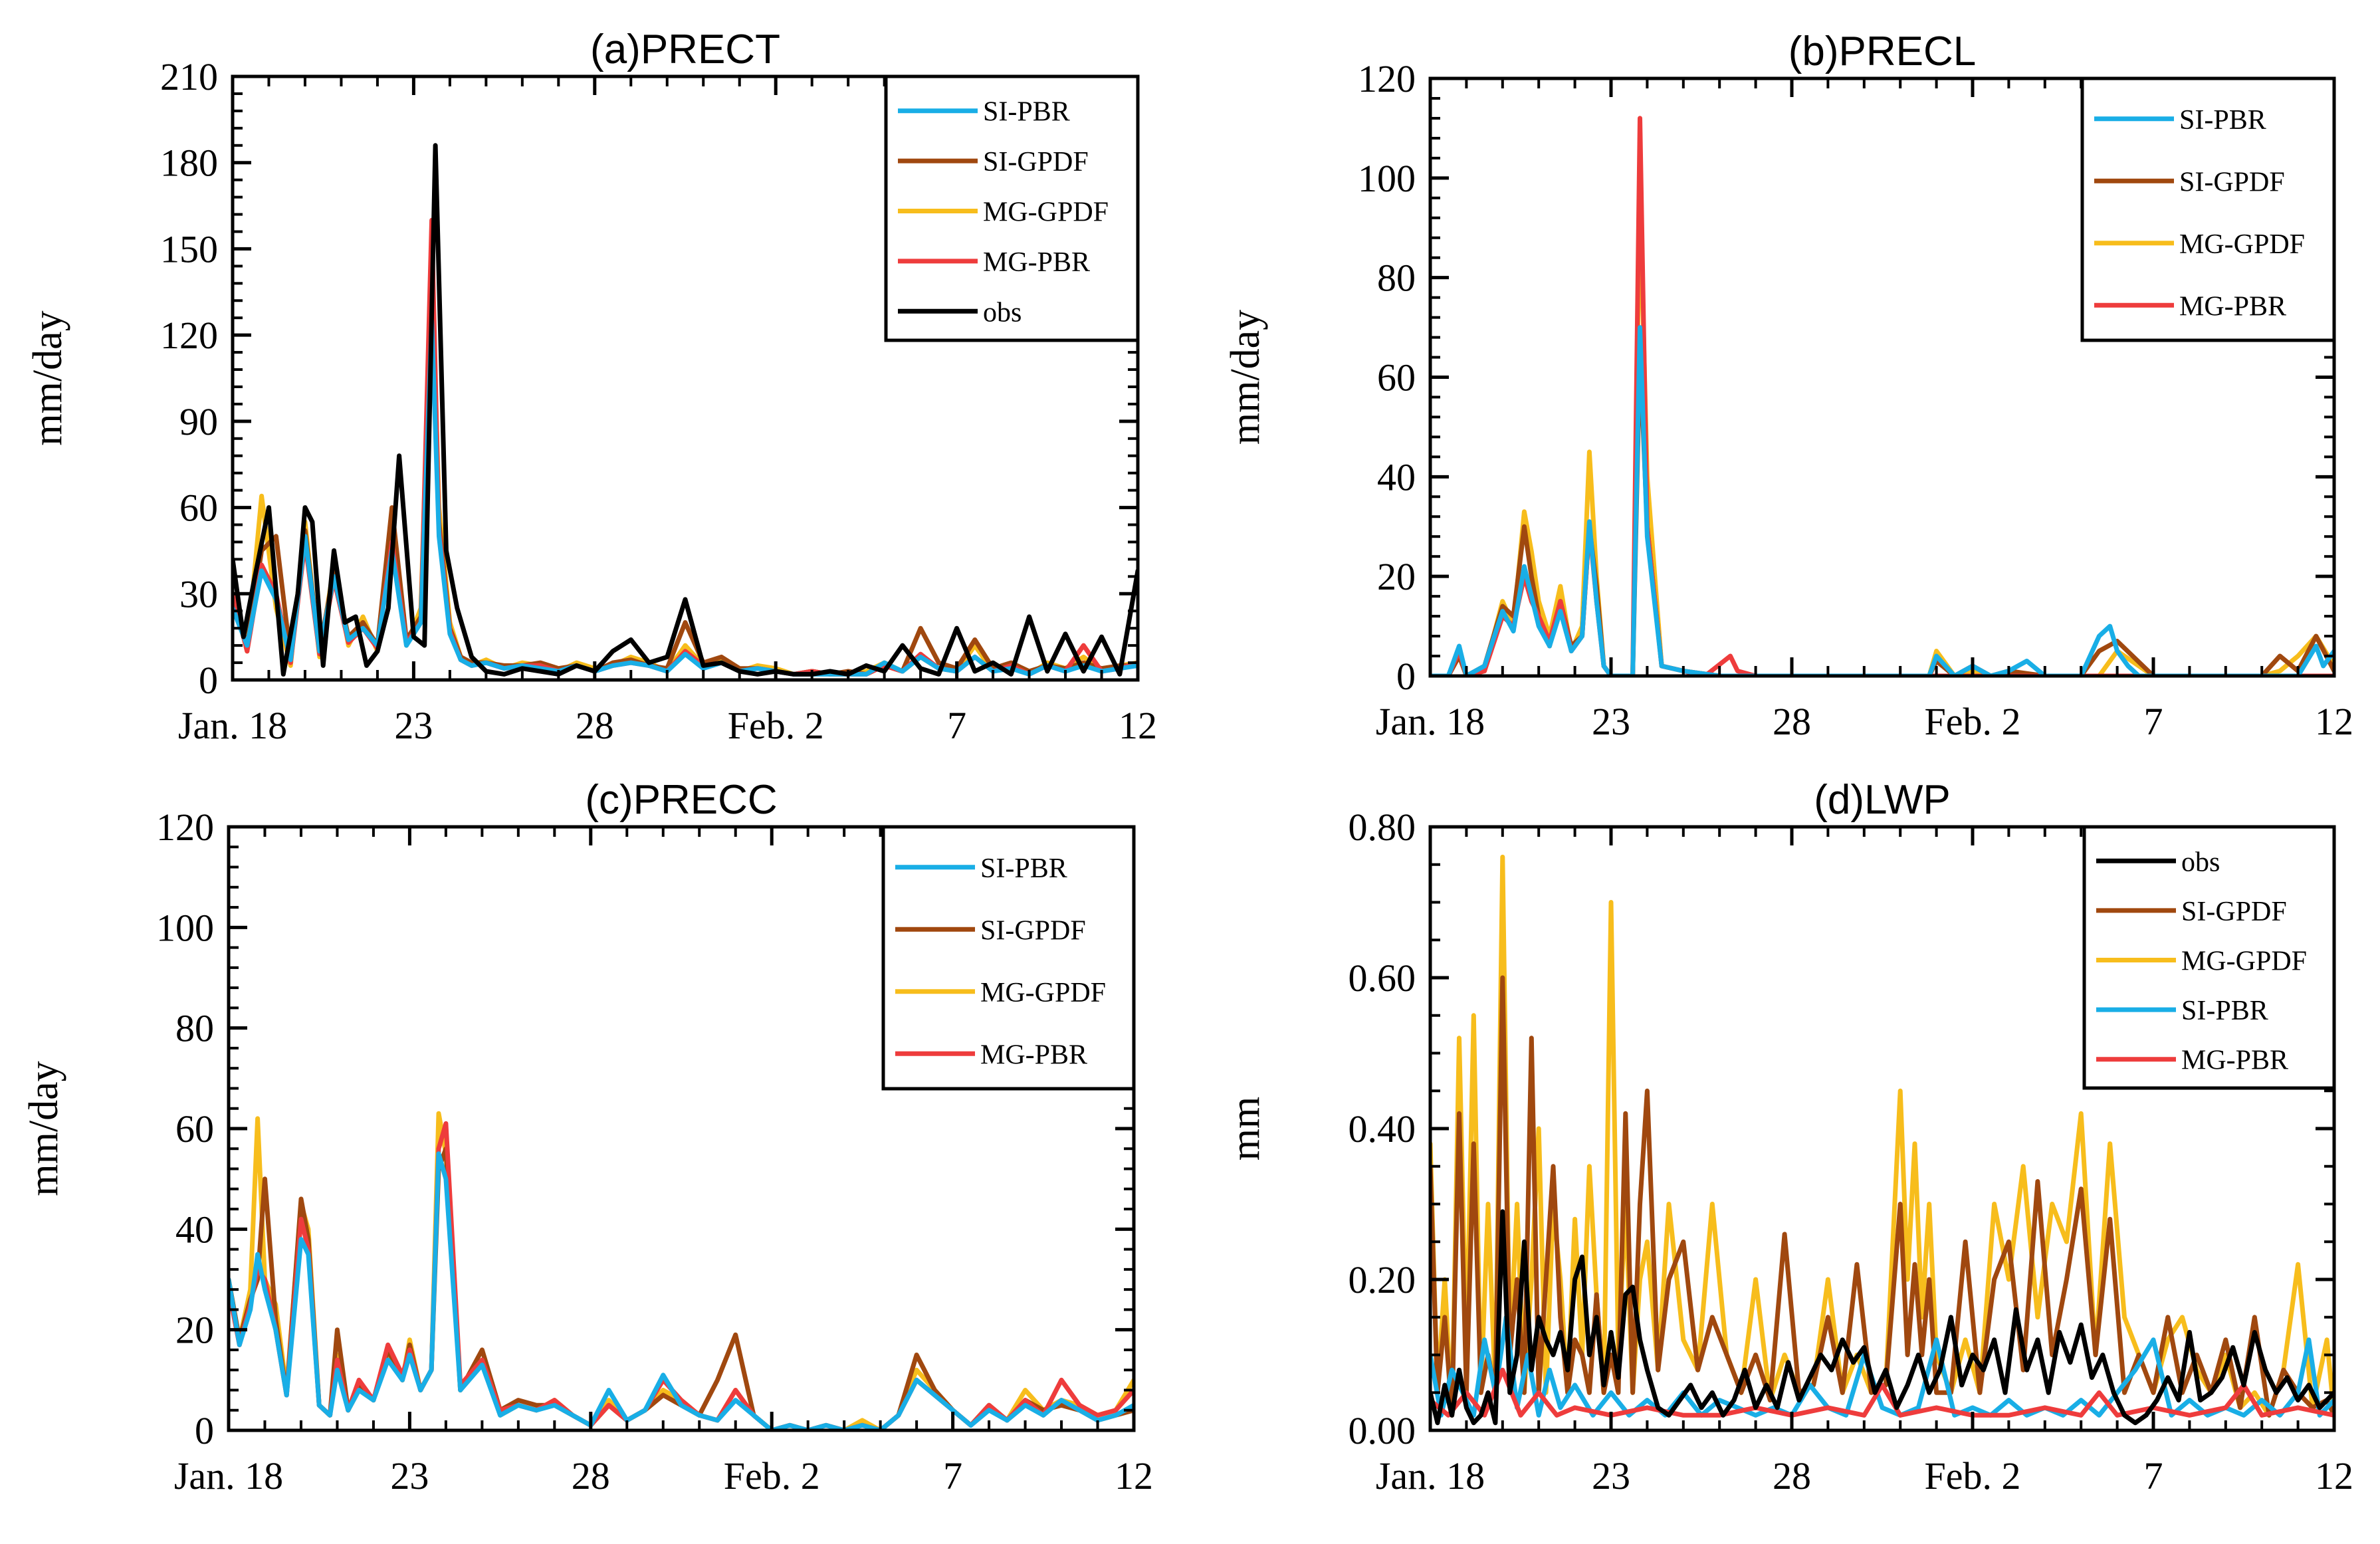  Describe the element at coordinates (1382, 1129) in the screenshot. I see `y-tick-label: 0.40` at that location.